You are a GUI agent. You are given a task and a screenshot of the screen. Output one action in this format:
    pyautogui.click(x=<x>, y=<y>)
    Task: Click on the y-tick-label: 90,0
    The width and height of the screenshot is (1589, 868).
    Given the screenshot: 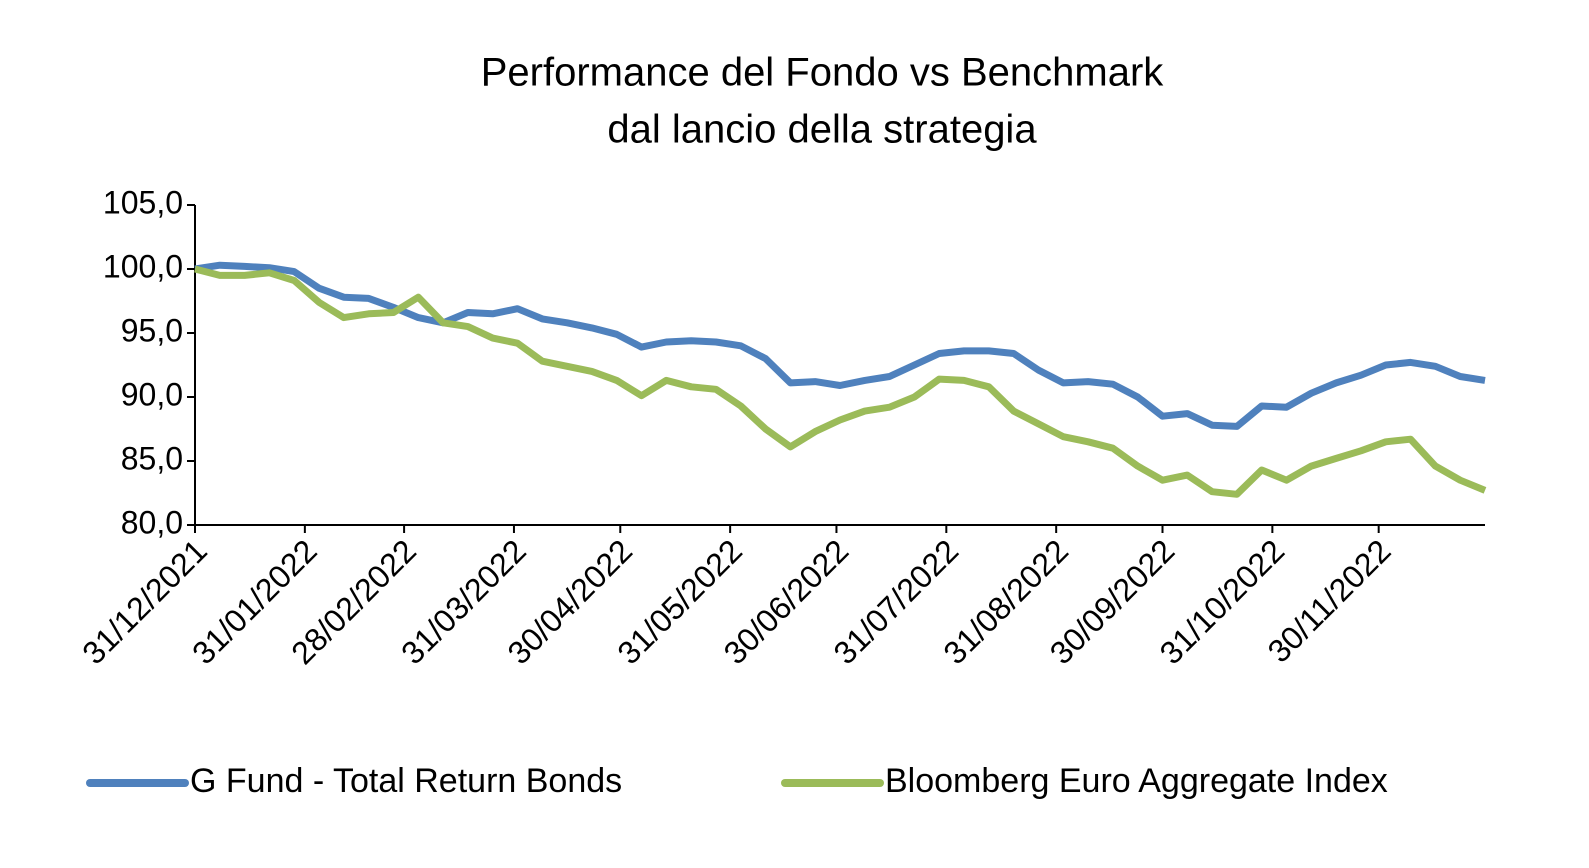 What is the action you would take?
    pyautogui.click(x=152, y=394)
    